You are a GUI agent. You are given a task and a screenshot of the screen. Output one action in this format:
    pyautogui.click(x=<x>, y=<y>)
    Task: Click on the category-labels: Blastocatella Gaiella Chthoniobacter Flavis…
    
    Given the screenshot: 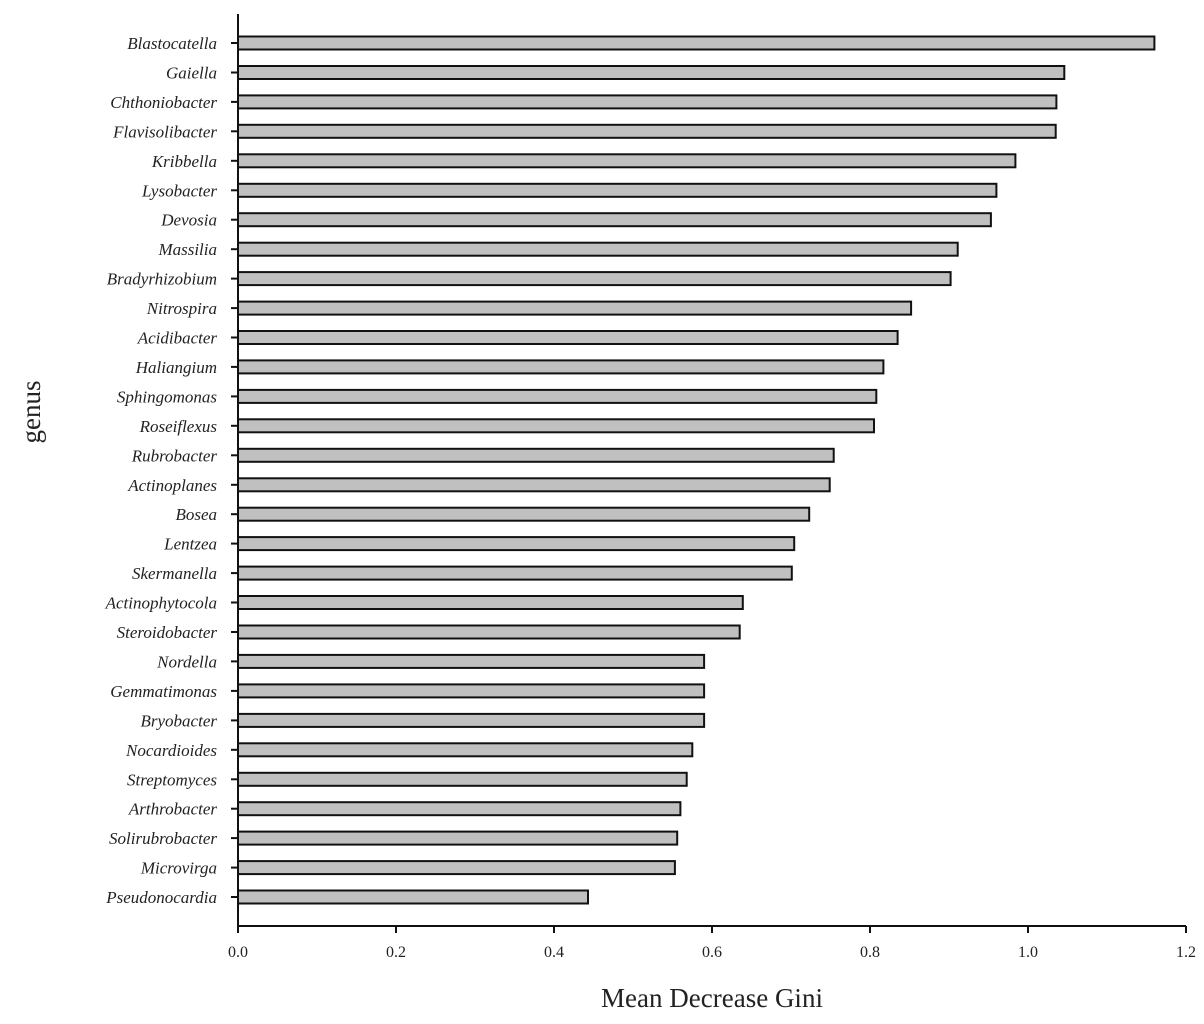 What is the action you would take?
    pyautogui.click(x=171, y=470)
    